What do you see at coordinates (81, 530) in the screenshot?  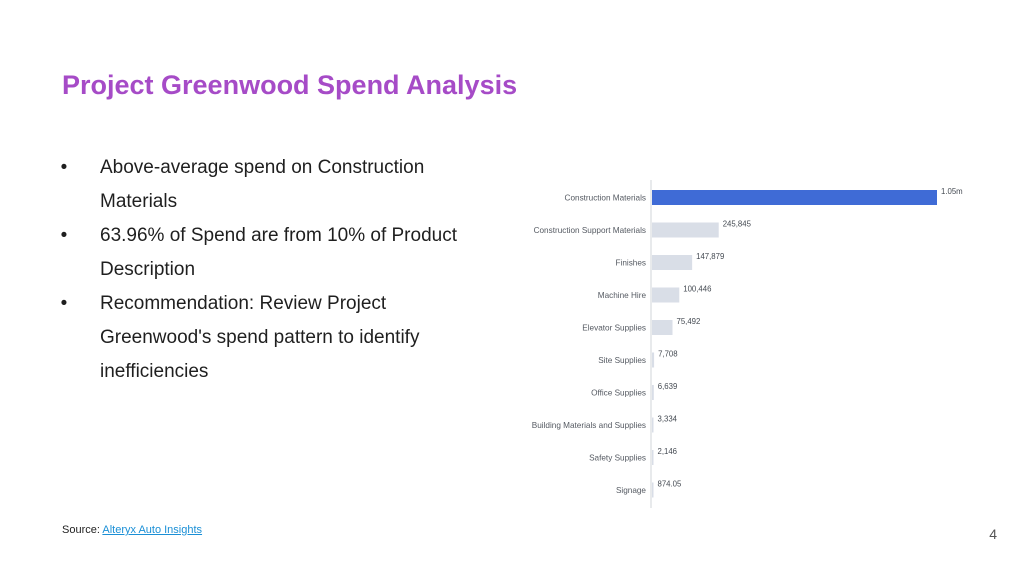 I see `source-label: Source:` at bounding box center [81, 530].